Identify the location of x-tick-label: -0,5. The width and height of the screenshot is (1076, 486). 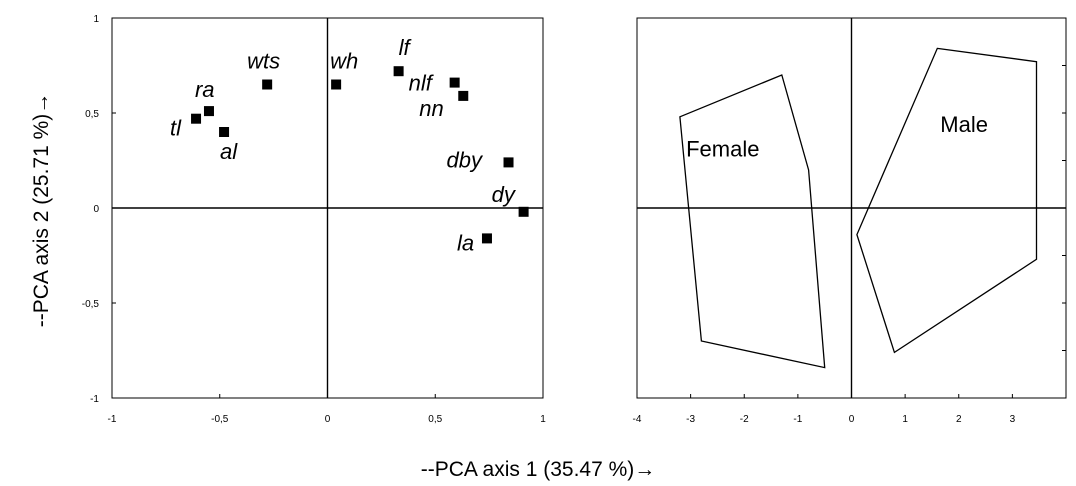
(220, 419).